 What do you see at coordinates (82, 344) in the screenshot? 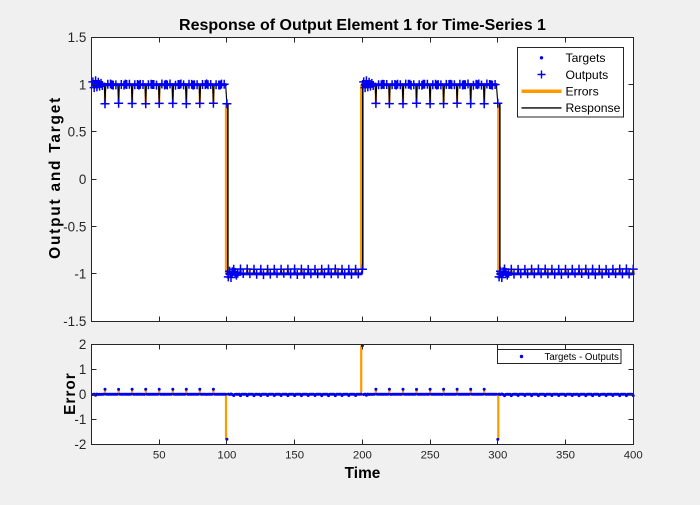
I see `svg-text: 2` at bounding box center [82, 344].